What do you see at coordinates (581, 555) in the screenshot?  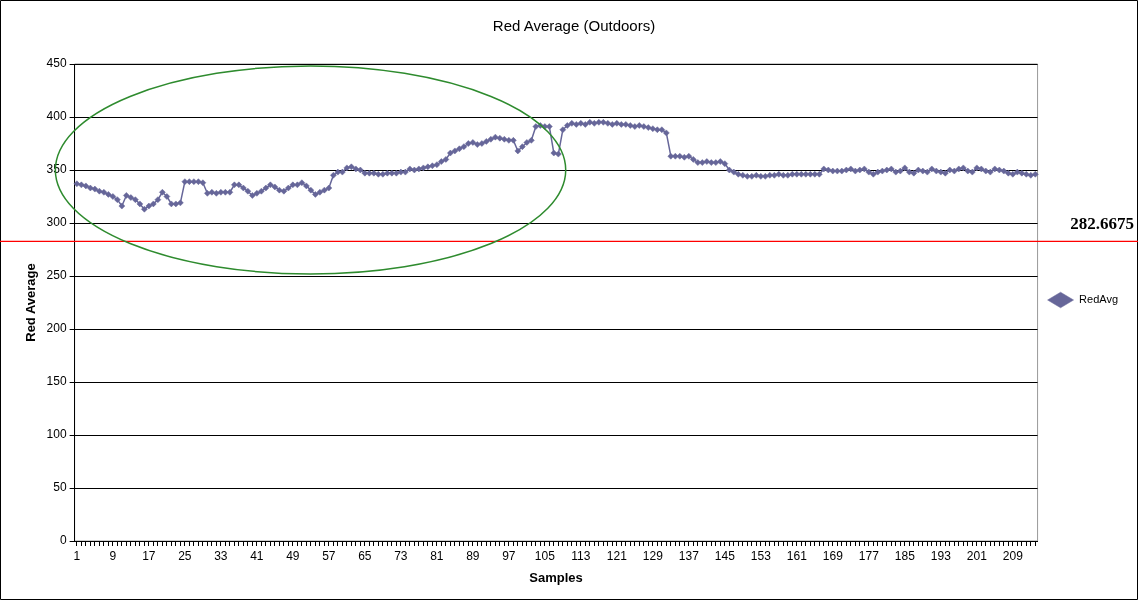 I see `x-tick-label: 113` at bounding box center [581, 555].